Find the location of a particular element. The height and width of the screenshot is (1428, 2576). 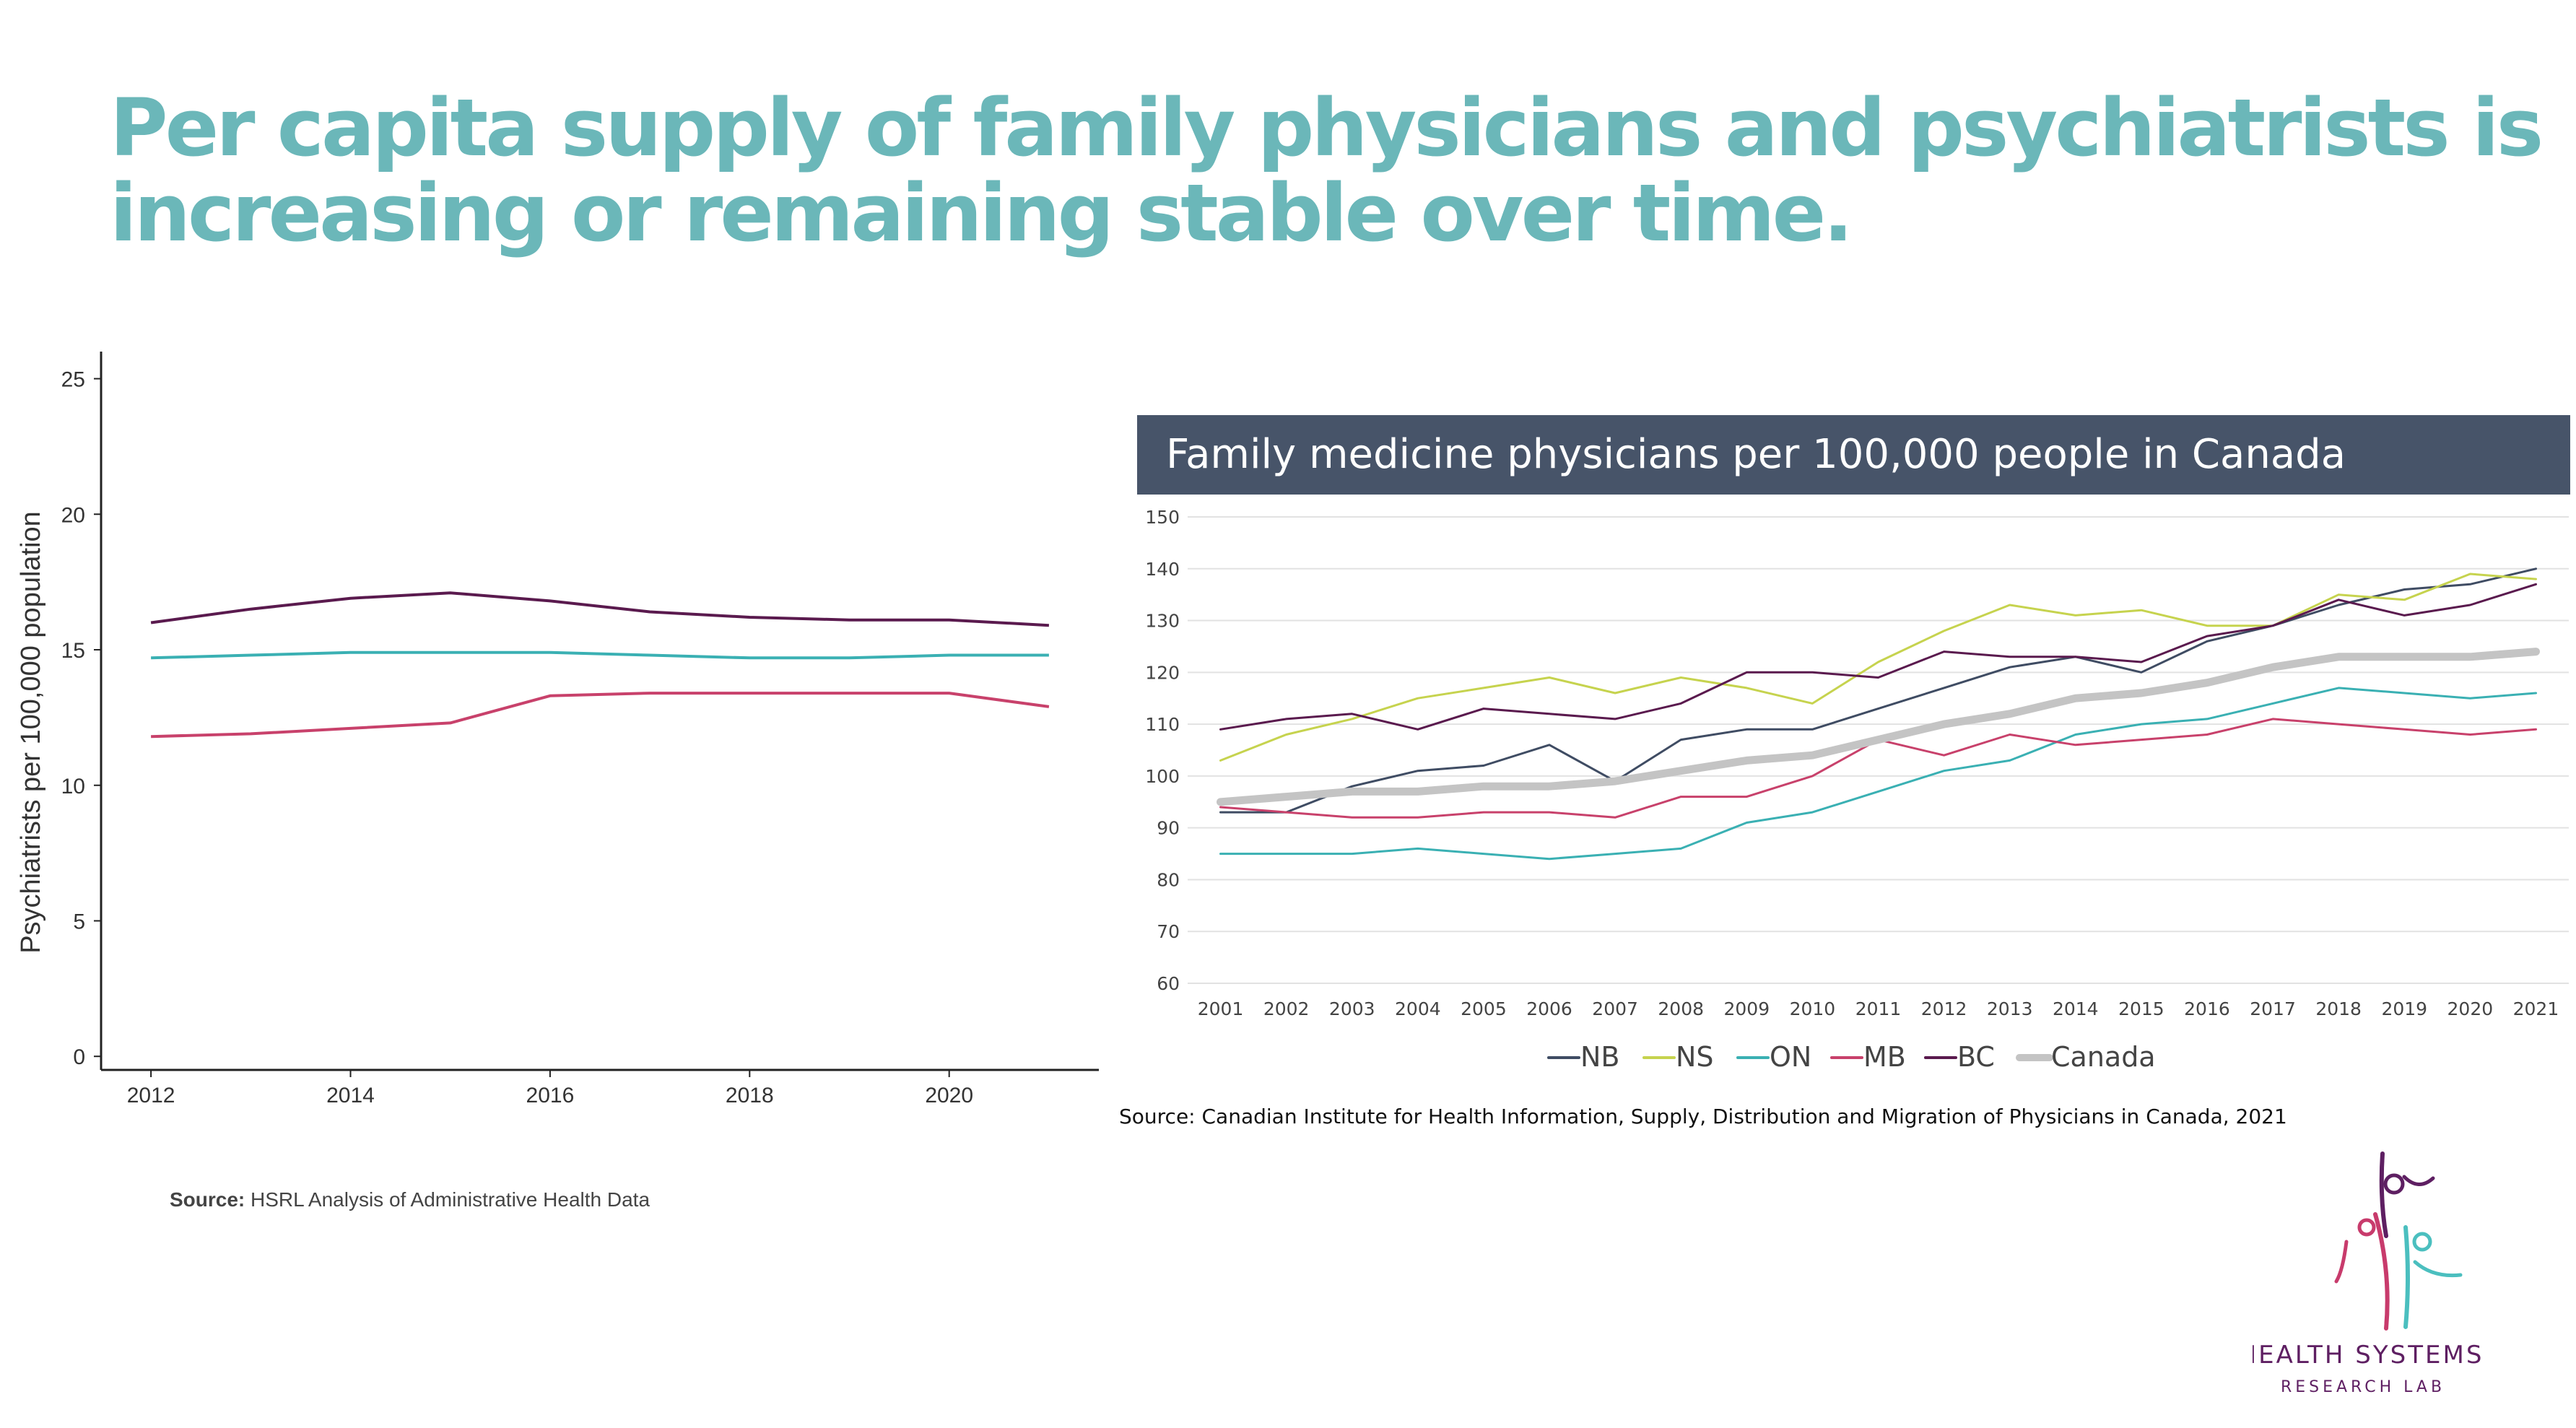

logo-line-1: HEALTH SYSTEMS is located at coordinates (2368, 1355).